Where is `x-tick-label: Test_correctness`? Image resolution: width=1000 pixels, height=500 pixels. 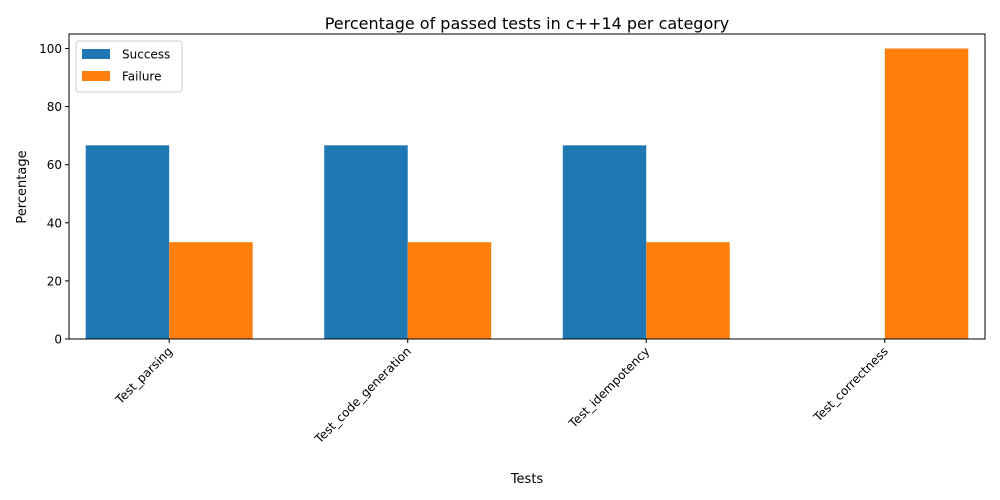 x-tick-label: Test_correctness is located at coordinates (850, 384).